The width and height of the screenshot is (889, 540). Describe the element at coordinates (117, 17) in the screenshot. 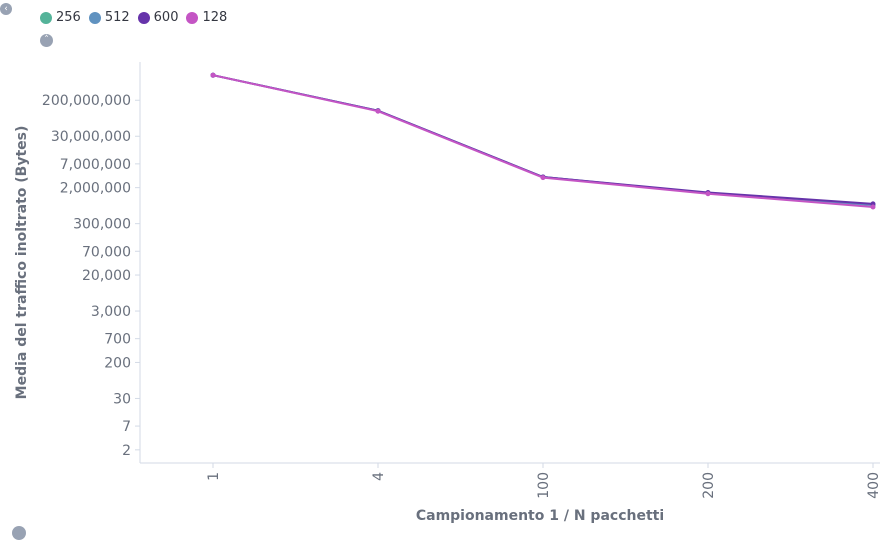

I see `legend-label: 512` at that location.